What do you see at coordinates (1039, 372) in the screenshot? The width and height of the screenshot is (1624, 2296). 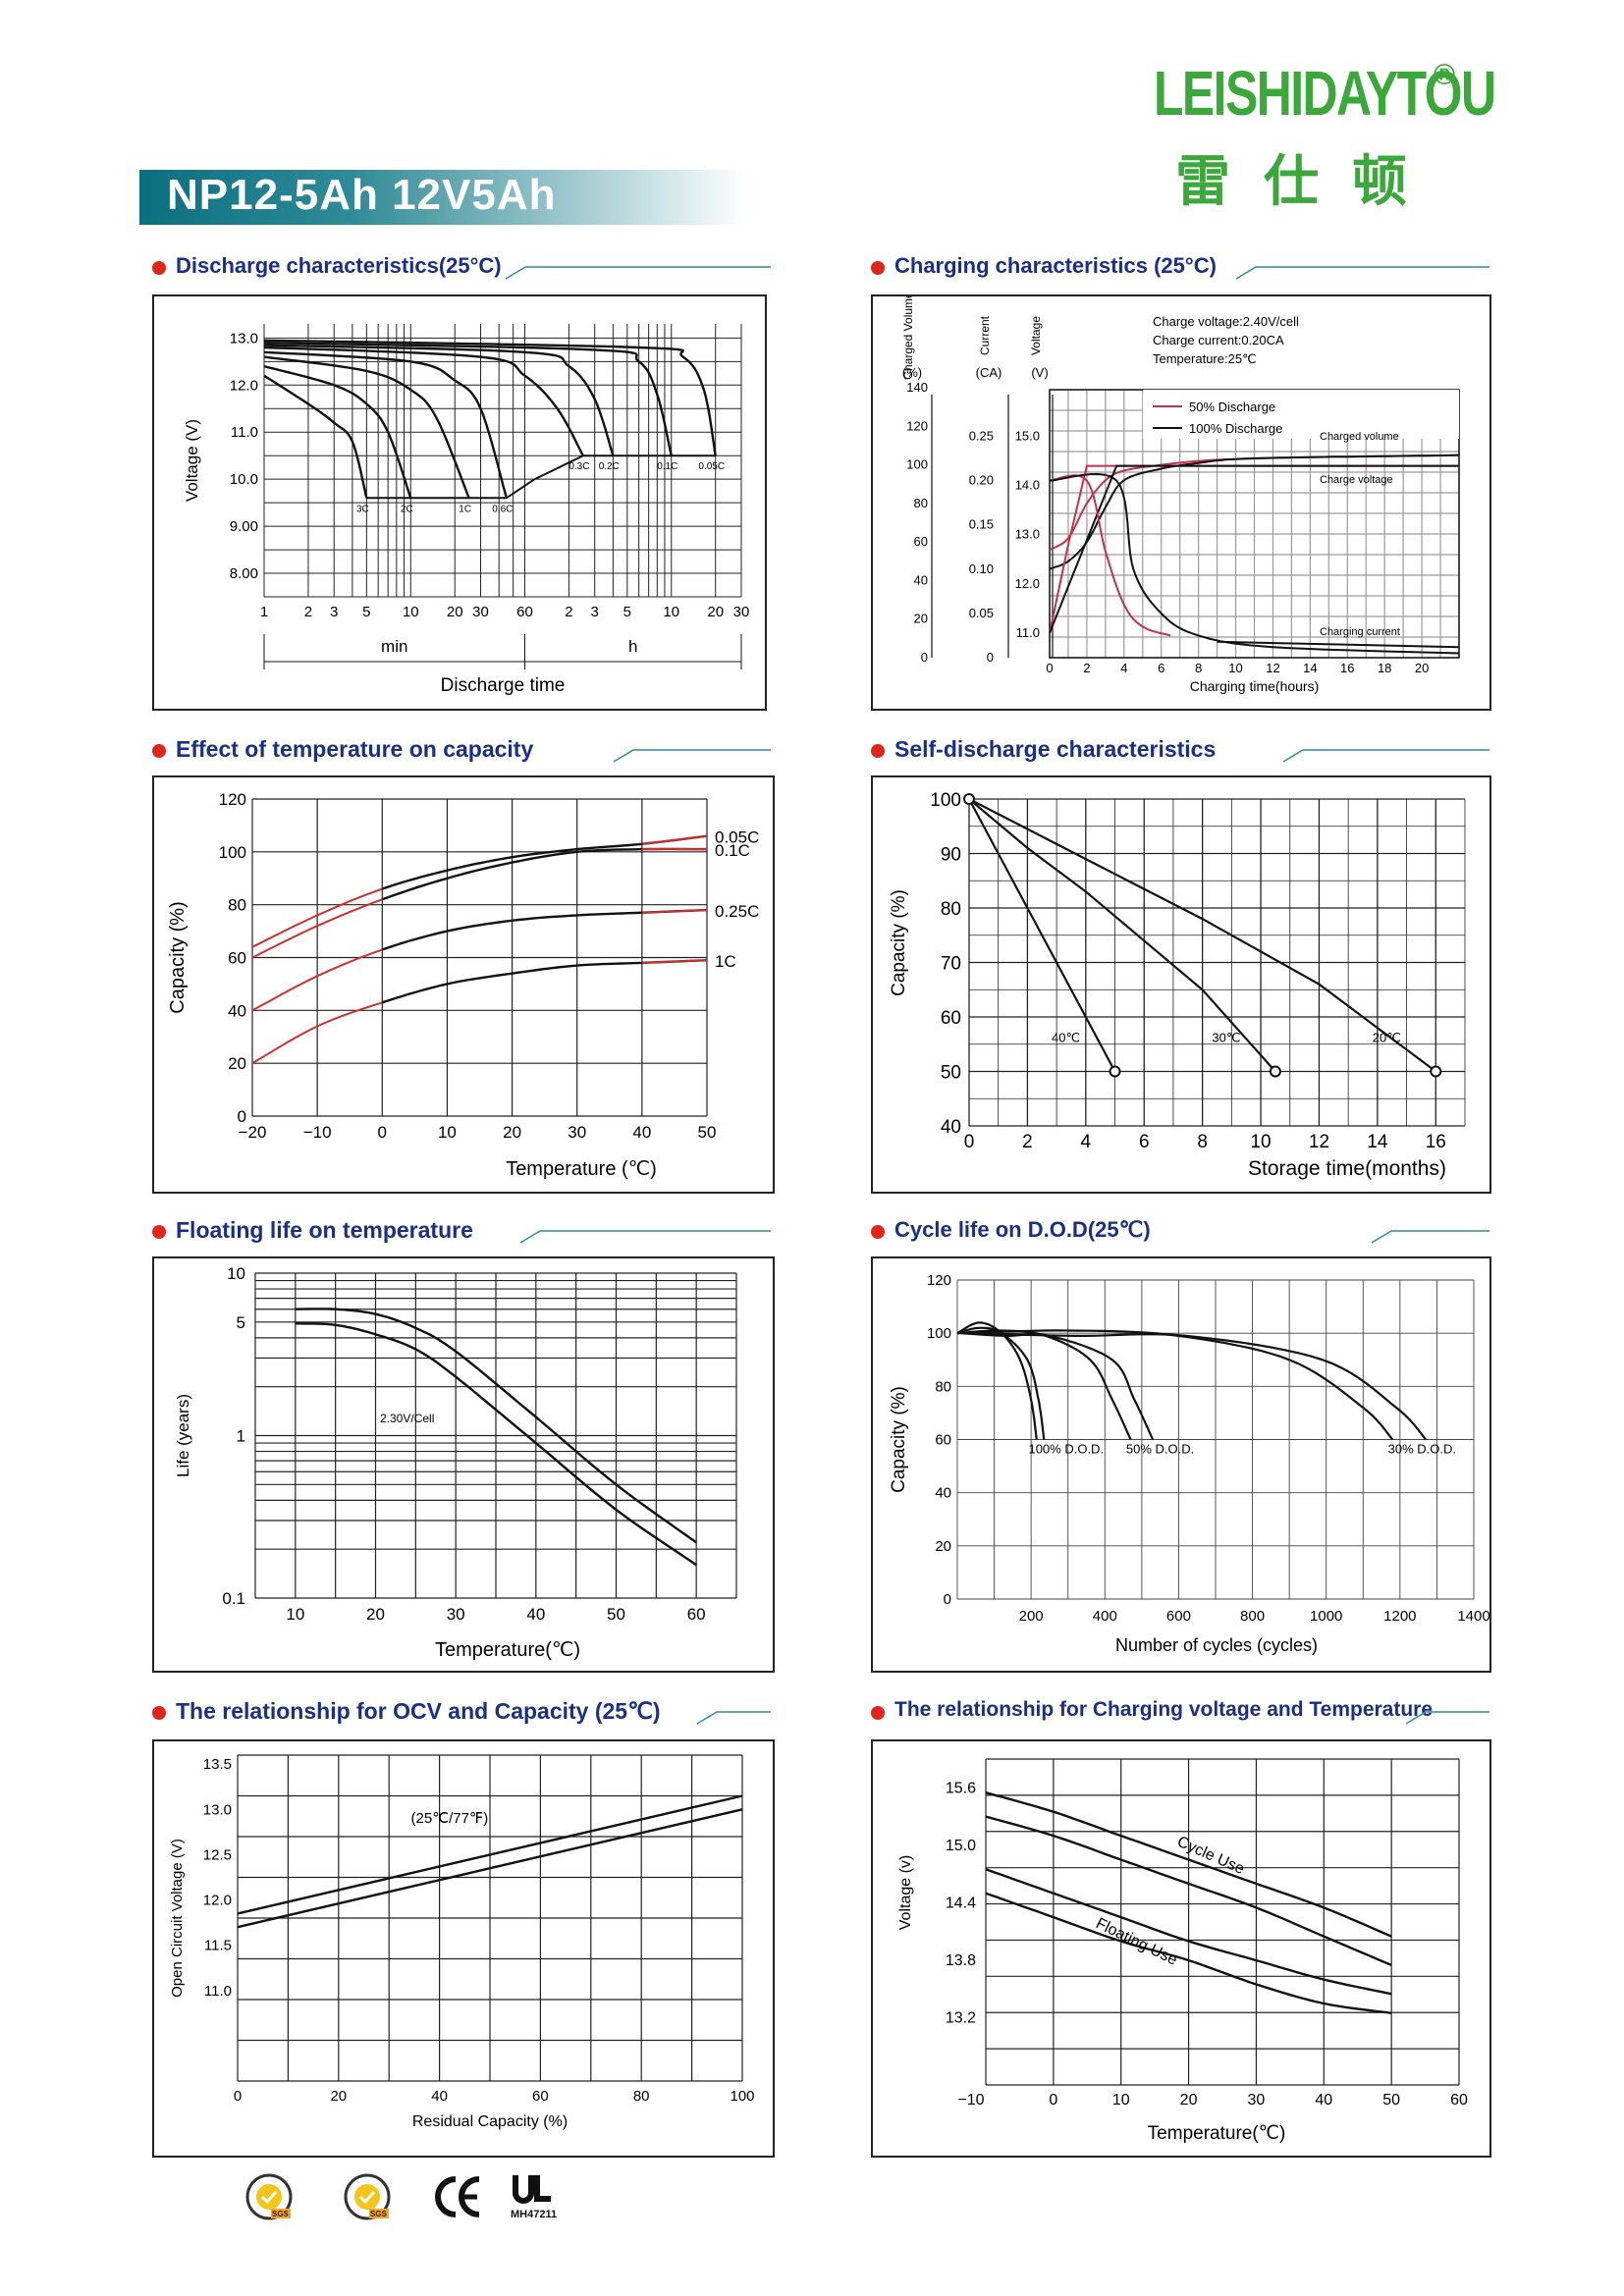 I see `axis-unit: (V)` at bounding box center [1039, 372].